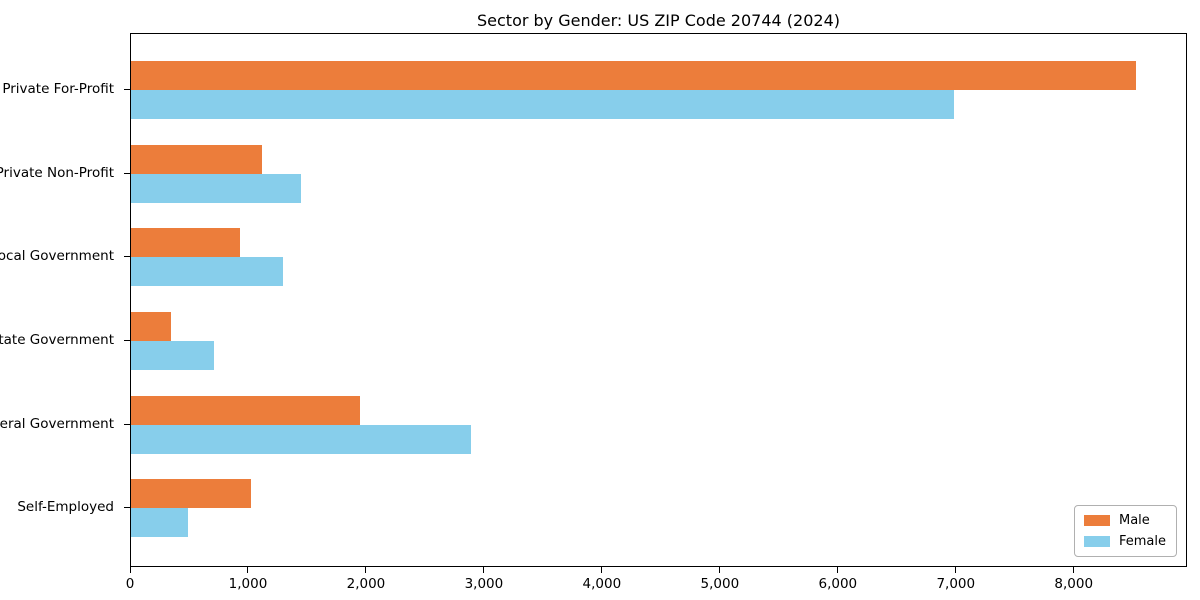 This screenshot has width=1200, height=600. What do you see at coordinates (720, 584) in the screenshot?
I see `x-tick-label-5000: 5,000` at bounding box center [720, 584].